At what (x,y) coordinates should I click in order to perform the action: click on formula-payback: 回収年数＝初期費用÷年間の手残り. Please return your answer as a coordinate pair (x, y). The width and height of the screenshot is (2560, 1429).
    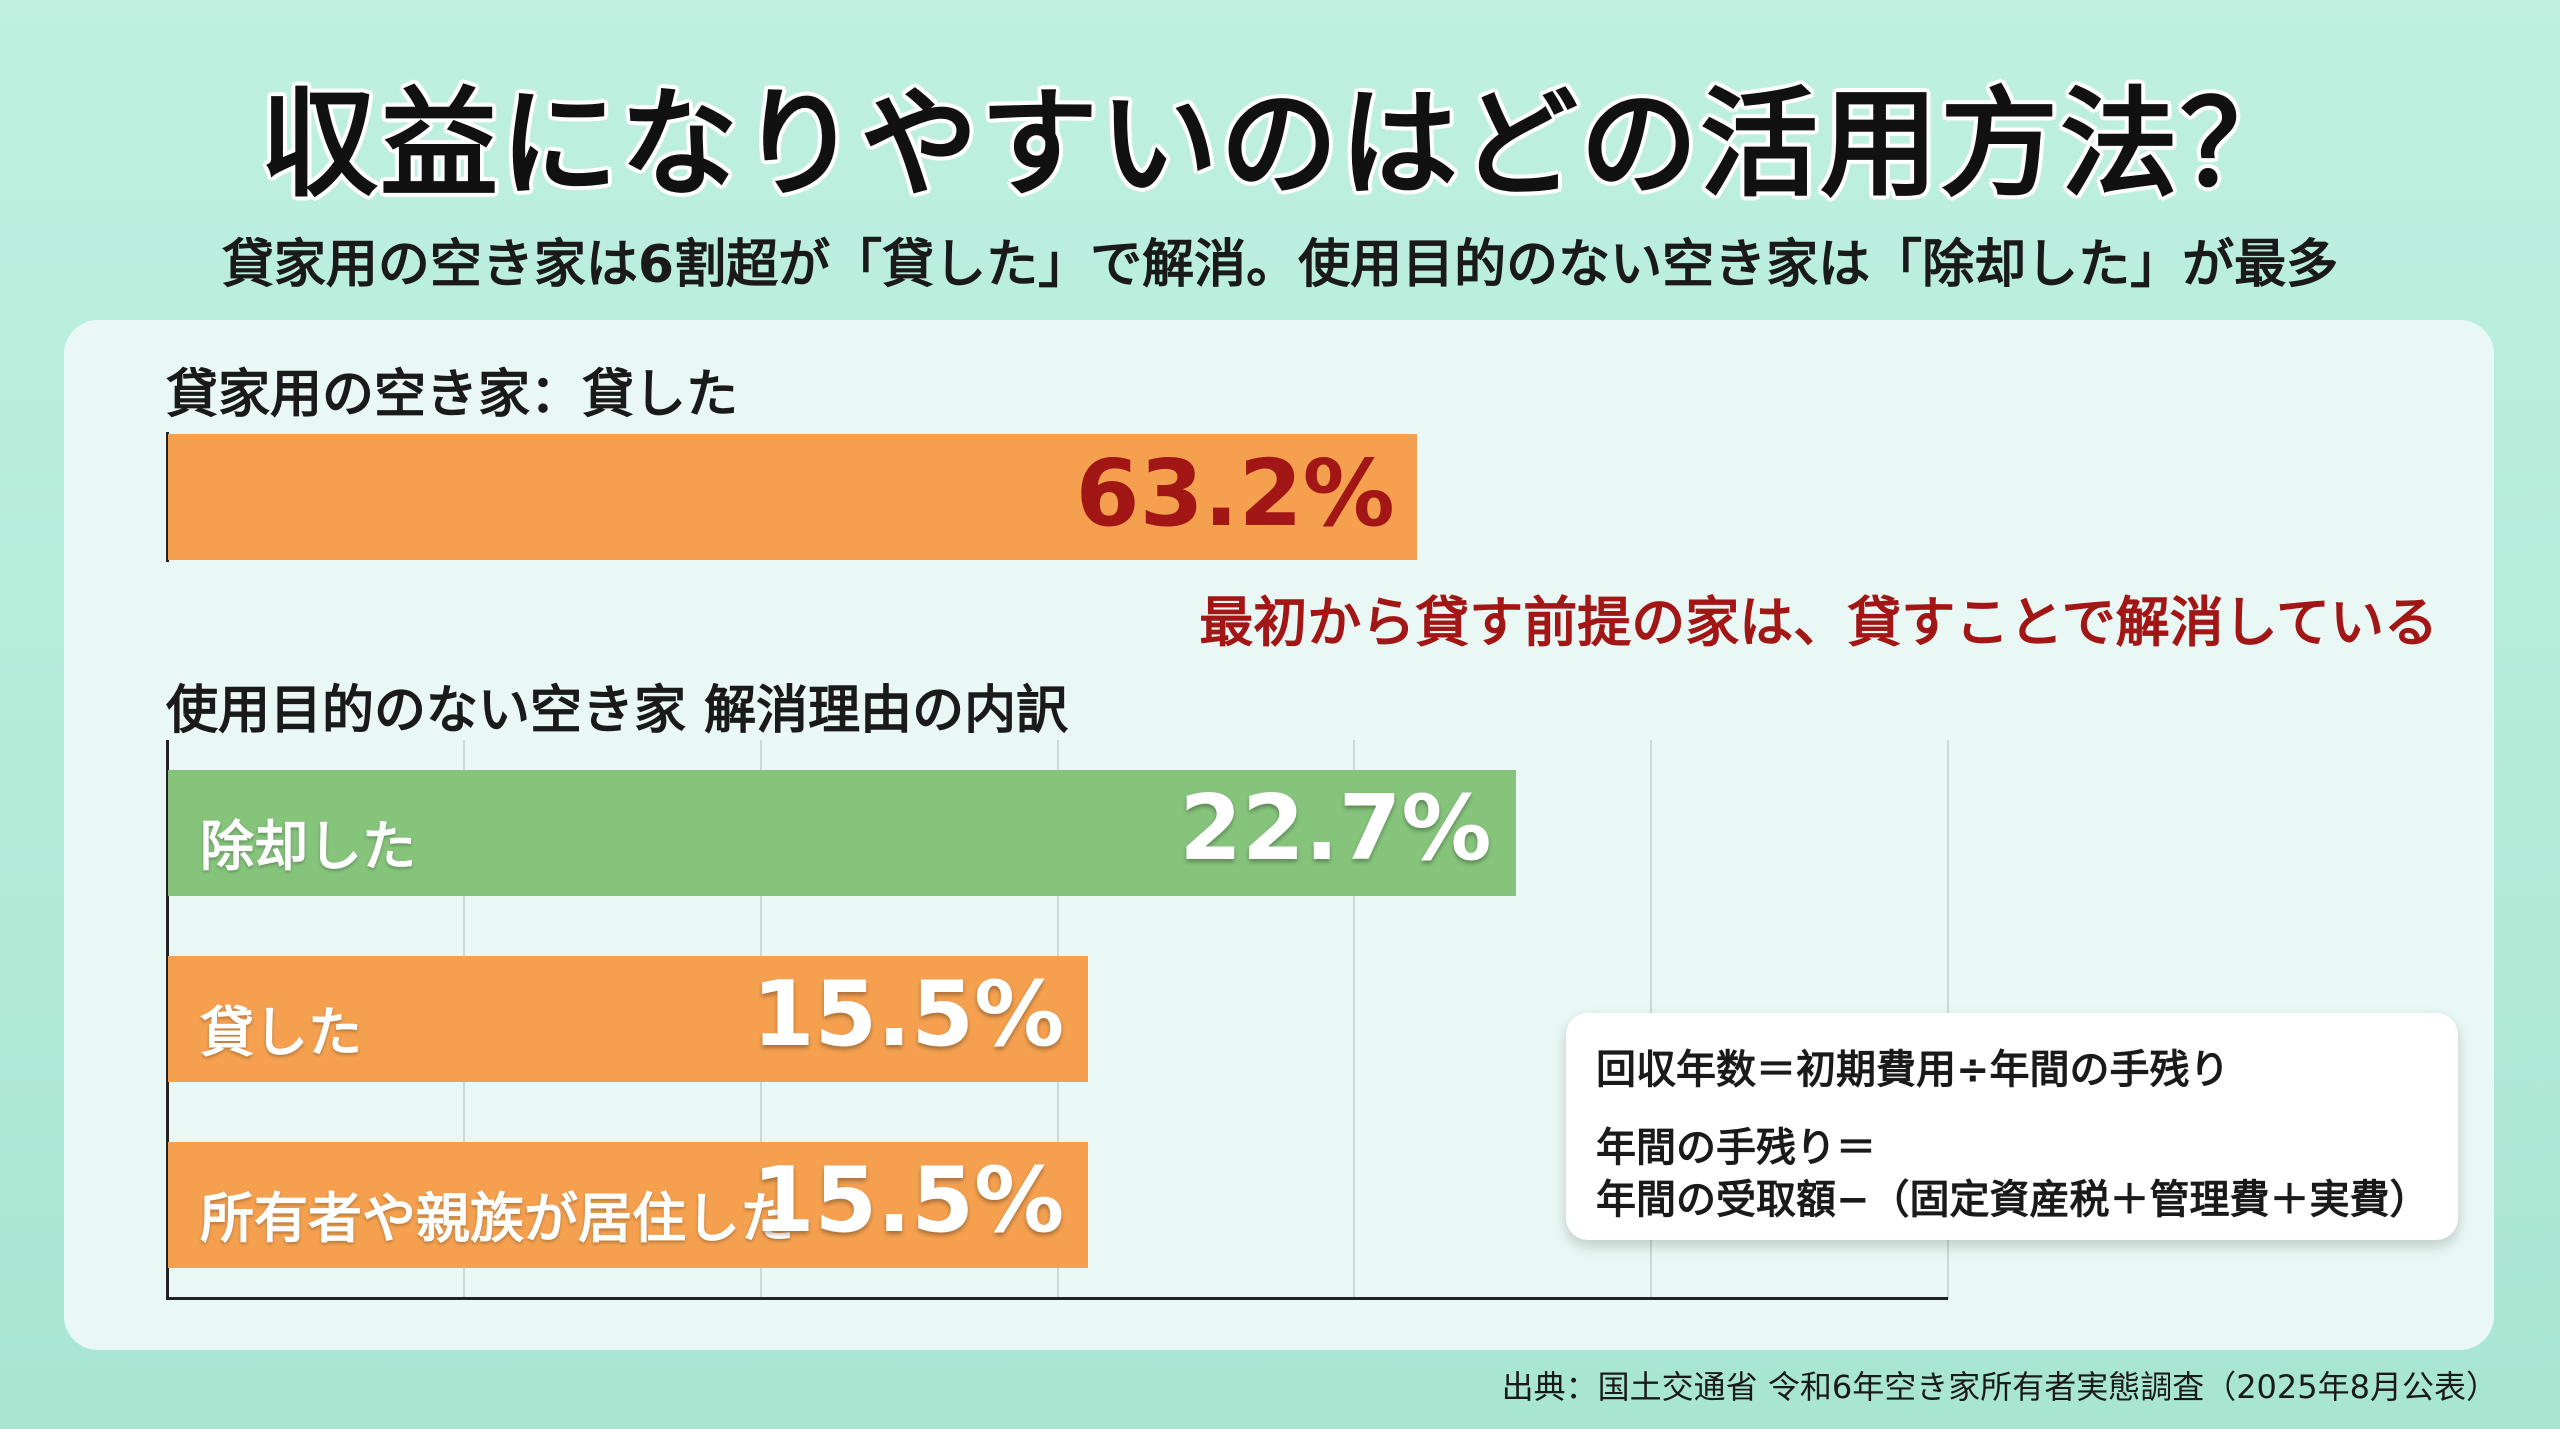
    Looking at the image, I should click on (1913, 1070).